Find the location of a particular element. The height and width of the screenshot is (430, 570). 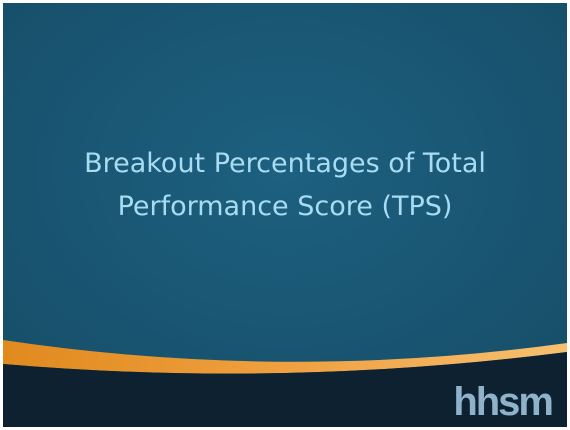

logo: hhsm is located at coordinates (502, 402).